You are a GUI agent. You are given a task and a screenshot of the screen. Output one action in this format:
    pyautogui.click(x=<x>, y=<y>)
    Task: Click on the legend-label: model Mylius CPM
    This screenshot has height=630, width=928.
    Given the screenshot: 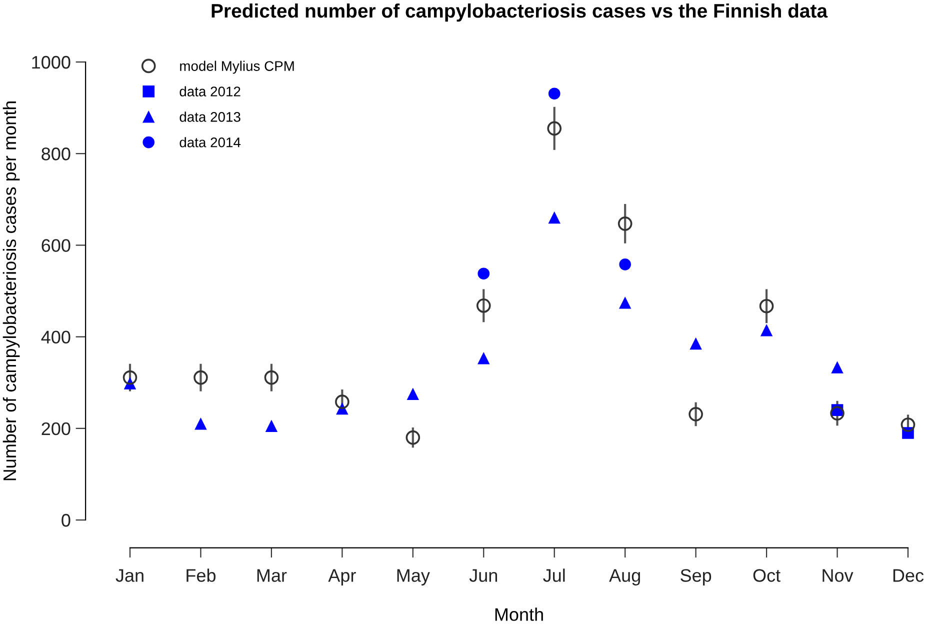 What is the action you would take?
    pyautogui.click(x=237, y=67)
    